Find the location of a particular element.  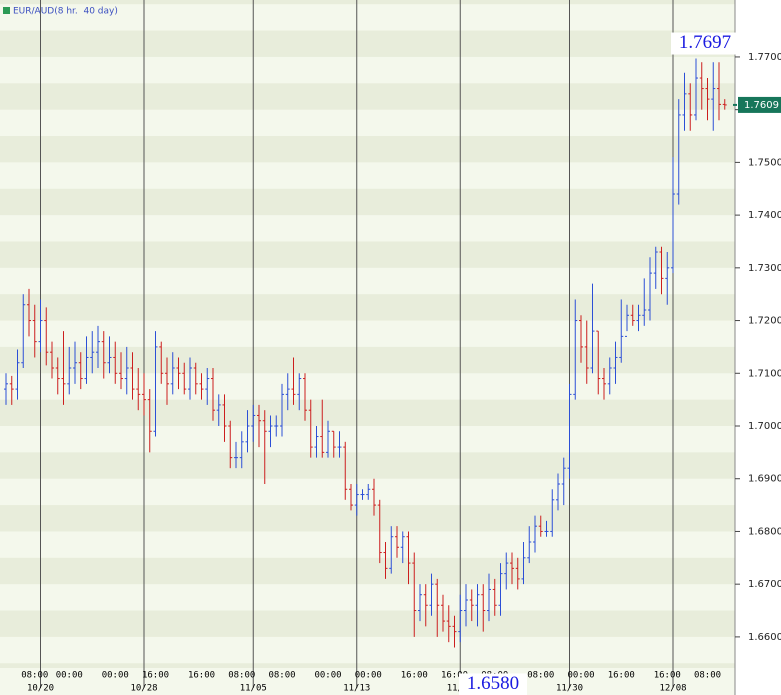

y-tick-label: 1.6800 is located at coordinates (764, 531).